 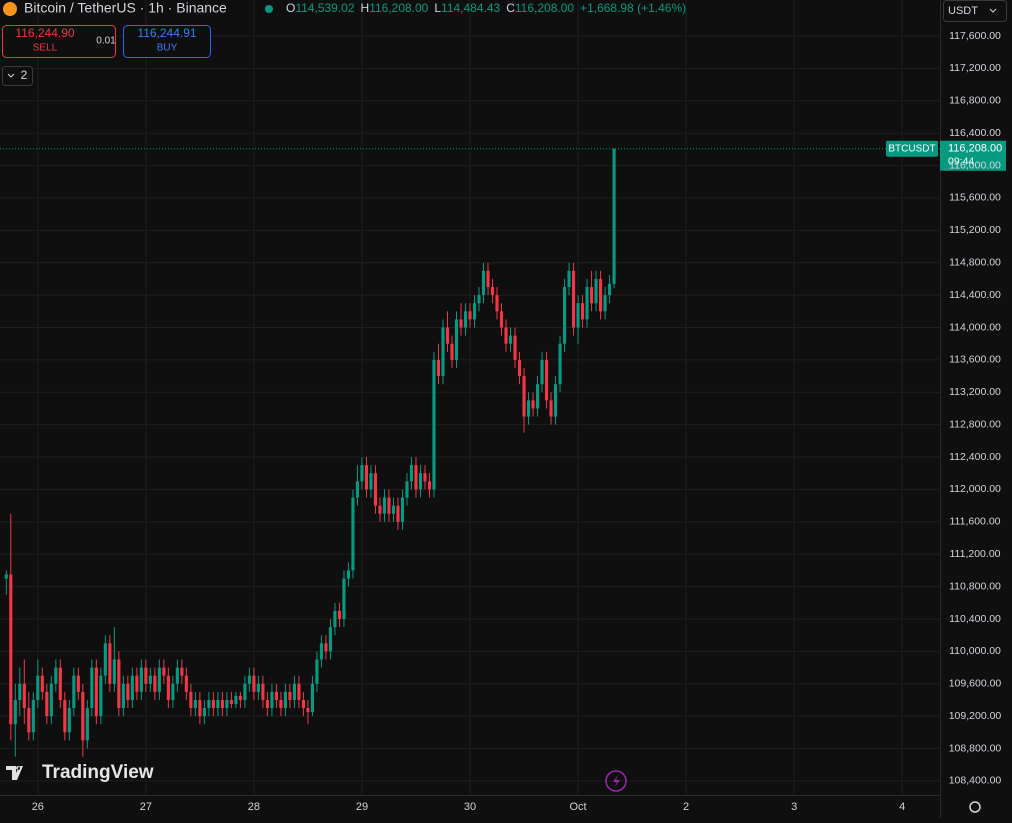 What do you see at coordinates (963, 11) in the screenshot?
I see `currency-label: USDT` at bounding box center [963, 11].